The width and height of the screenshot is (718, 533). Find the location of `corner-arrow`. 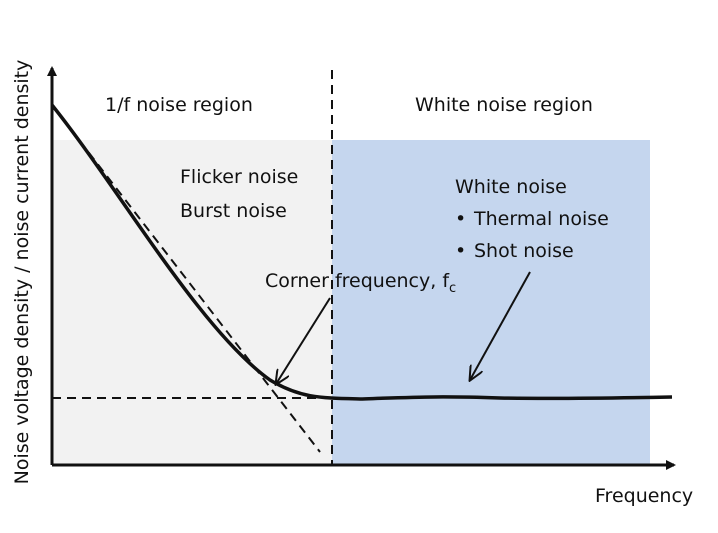

corner-arrow is located at coordinates (303, 340).